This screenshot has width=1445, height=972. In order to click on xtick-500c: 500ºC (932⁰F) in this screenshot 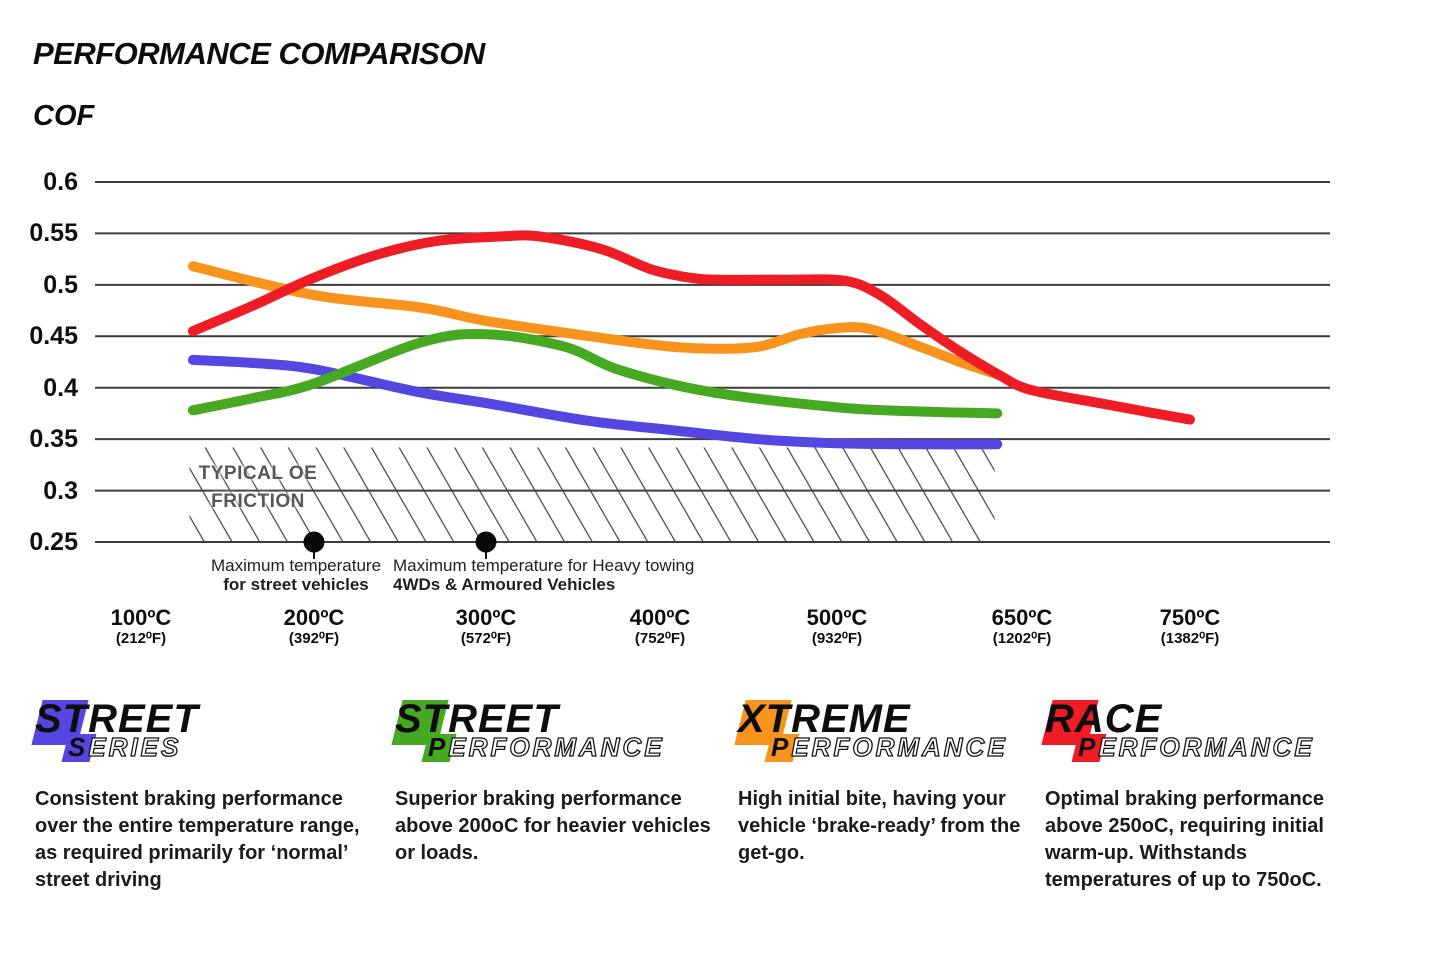, I will do `click(837, 626)`.